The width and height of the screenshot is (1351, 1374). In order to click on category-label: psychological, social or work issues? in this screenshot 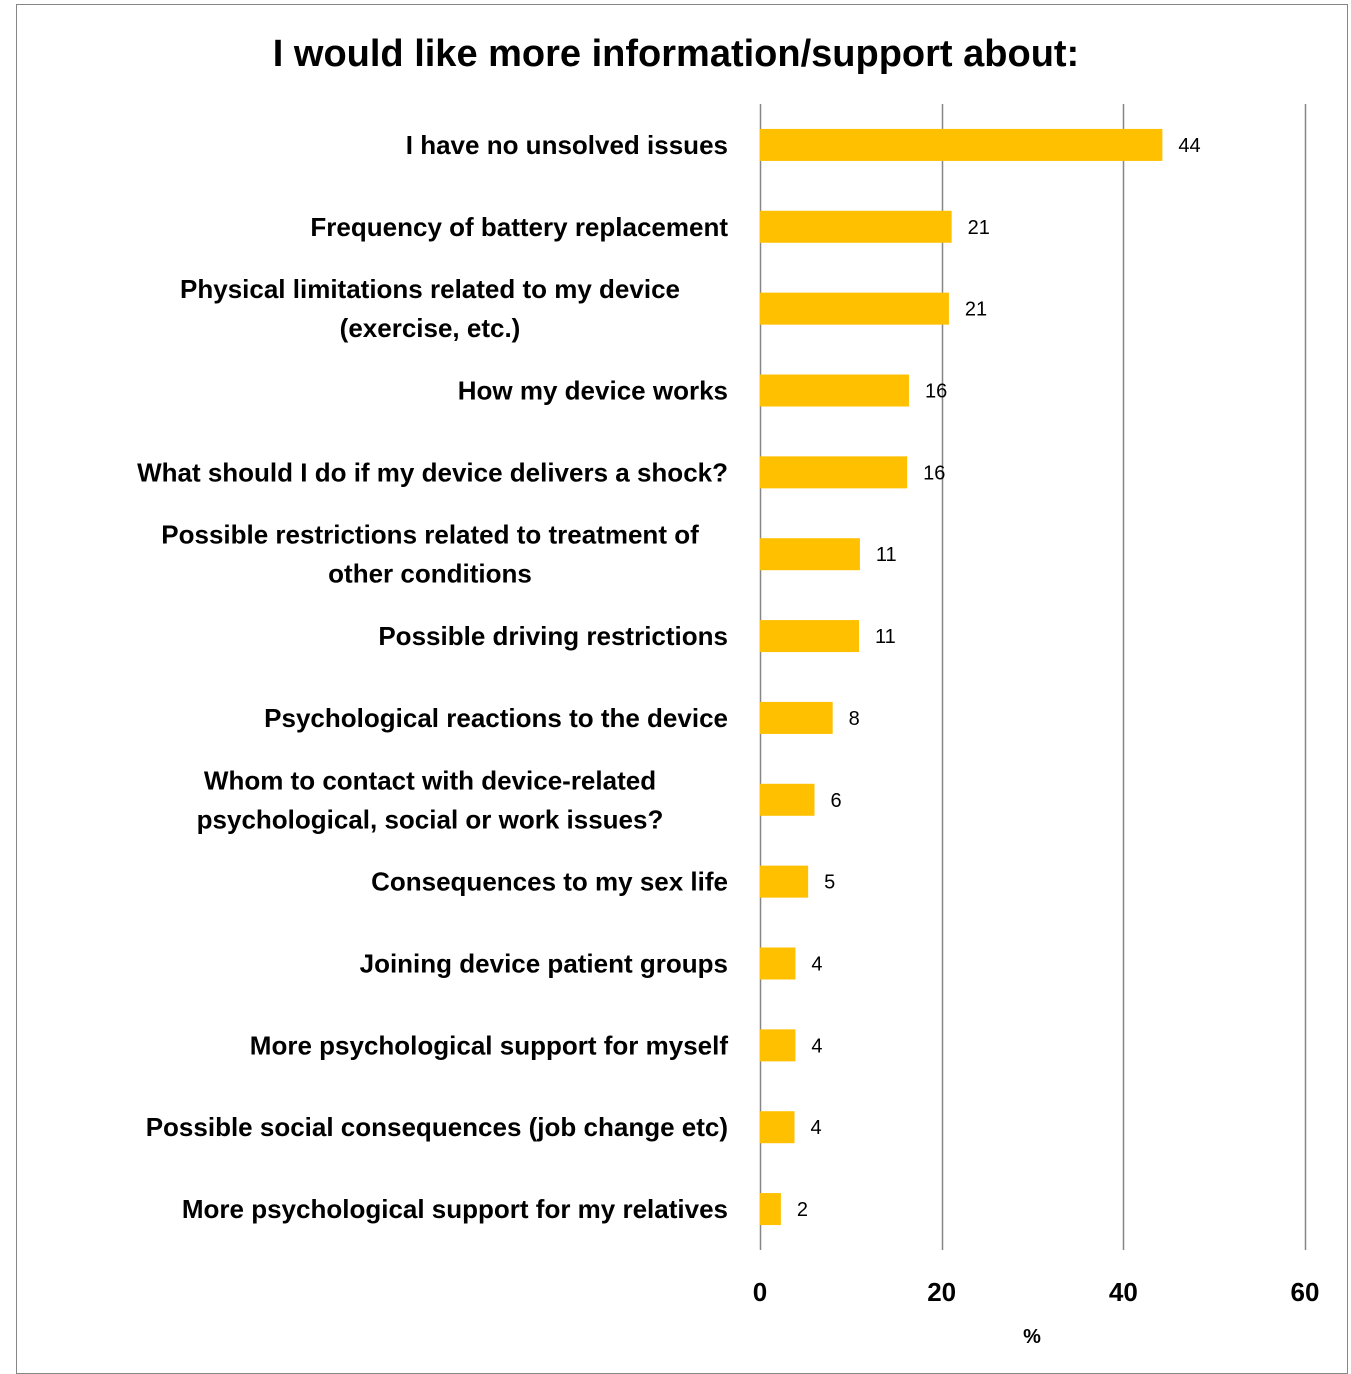, I will do `click(430, 819)`.